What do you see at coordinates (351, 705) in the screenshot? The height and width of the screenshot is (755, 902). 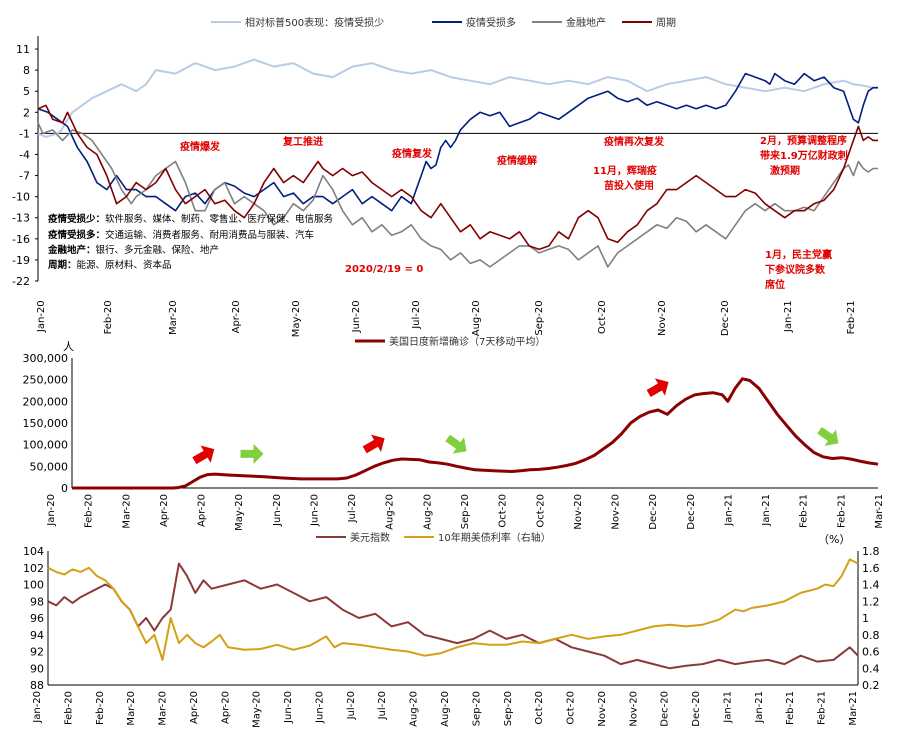 I see `chart3-x-tick-10: Jul-20` at bounding box center [351, 705].